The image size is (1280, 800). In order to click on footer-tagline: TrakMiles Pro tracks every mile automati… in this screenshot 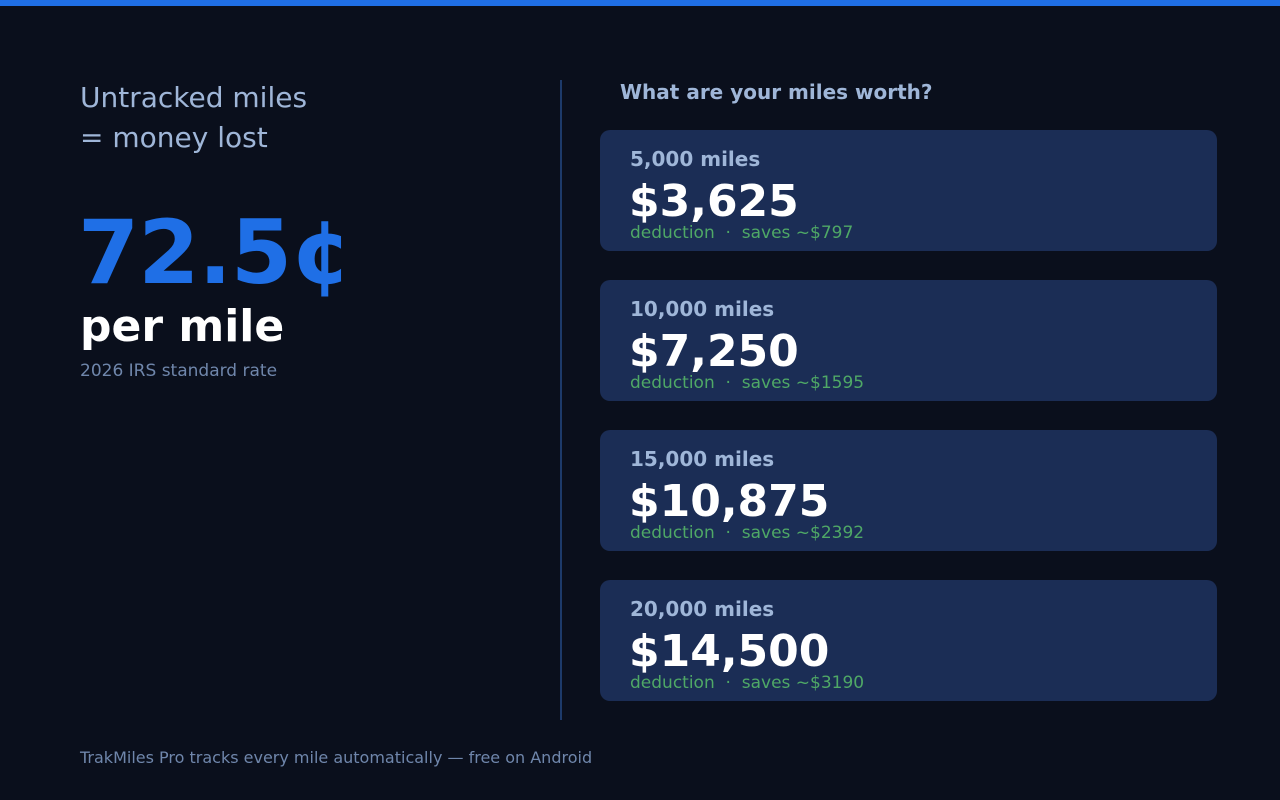, I will do `click(336, 757)`.